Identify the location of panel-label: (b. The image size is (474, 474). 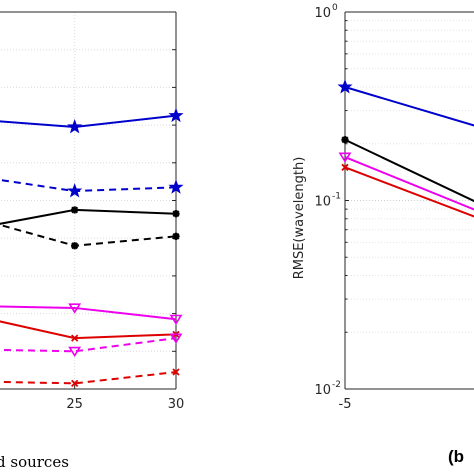
(456, 456).